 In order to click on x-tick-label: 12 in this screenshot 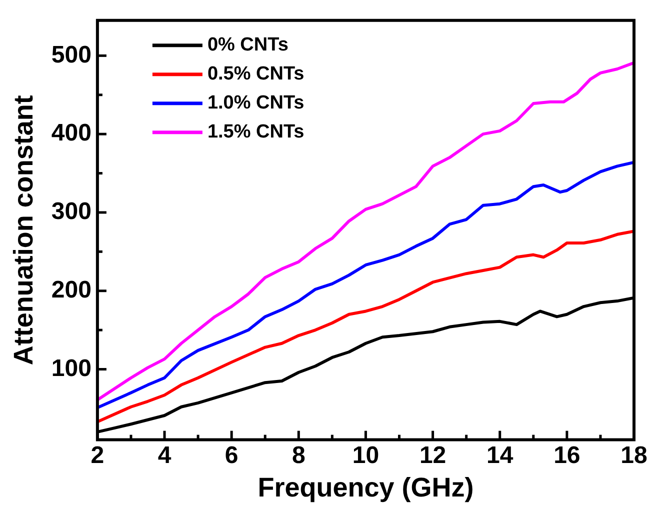, I will do `click(432, 455)`.